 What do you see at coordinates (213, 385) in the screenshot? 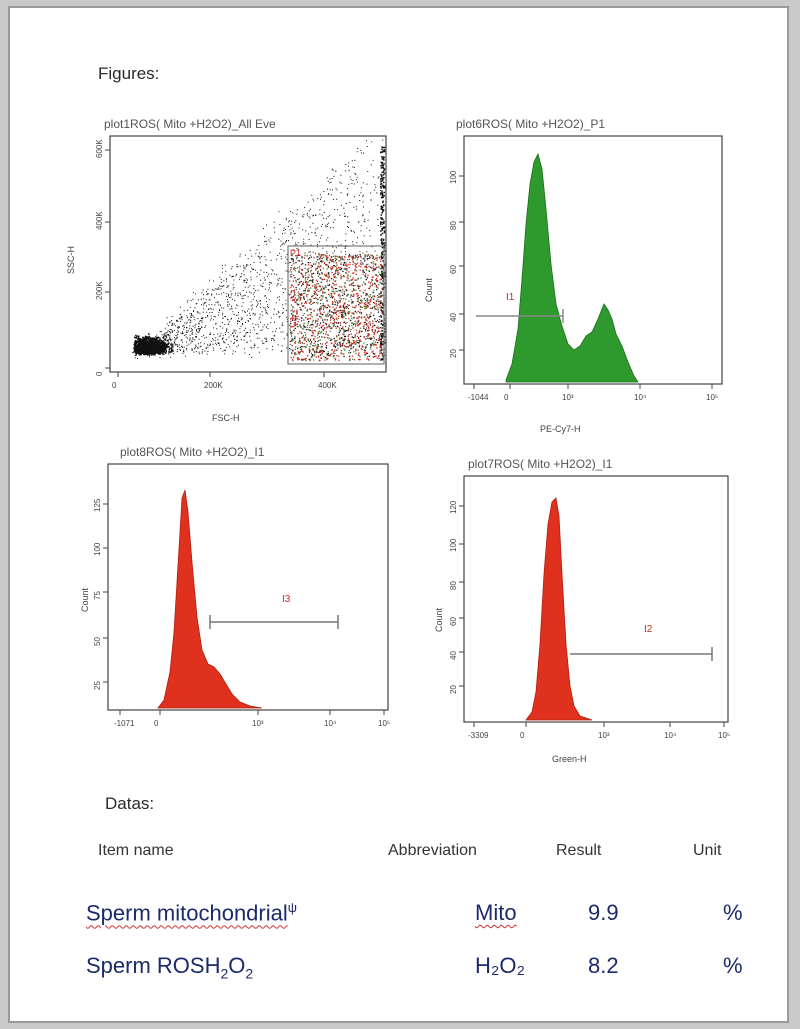
I see `x-tick-label: 200K` at bounding box center [213, 385].